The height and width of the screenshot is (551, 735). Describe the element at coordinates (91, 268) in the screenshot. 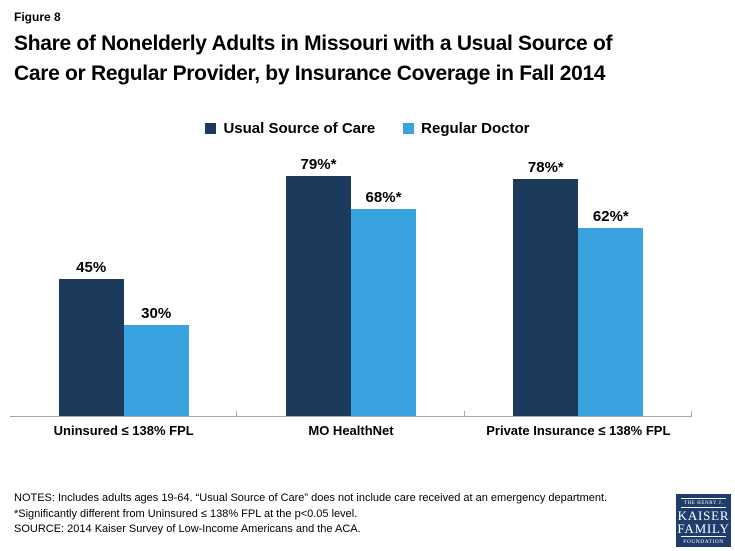

I see `bar-value-label: 45%` at that location.